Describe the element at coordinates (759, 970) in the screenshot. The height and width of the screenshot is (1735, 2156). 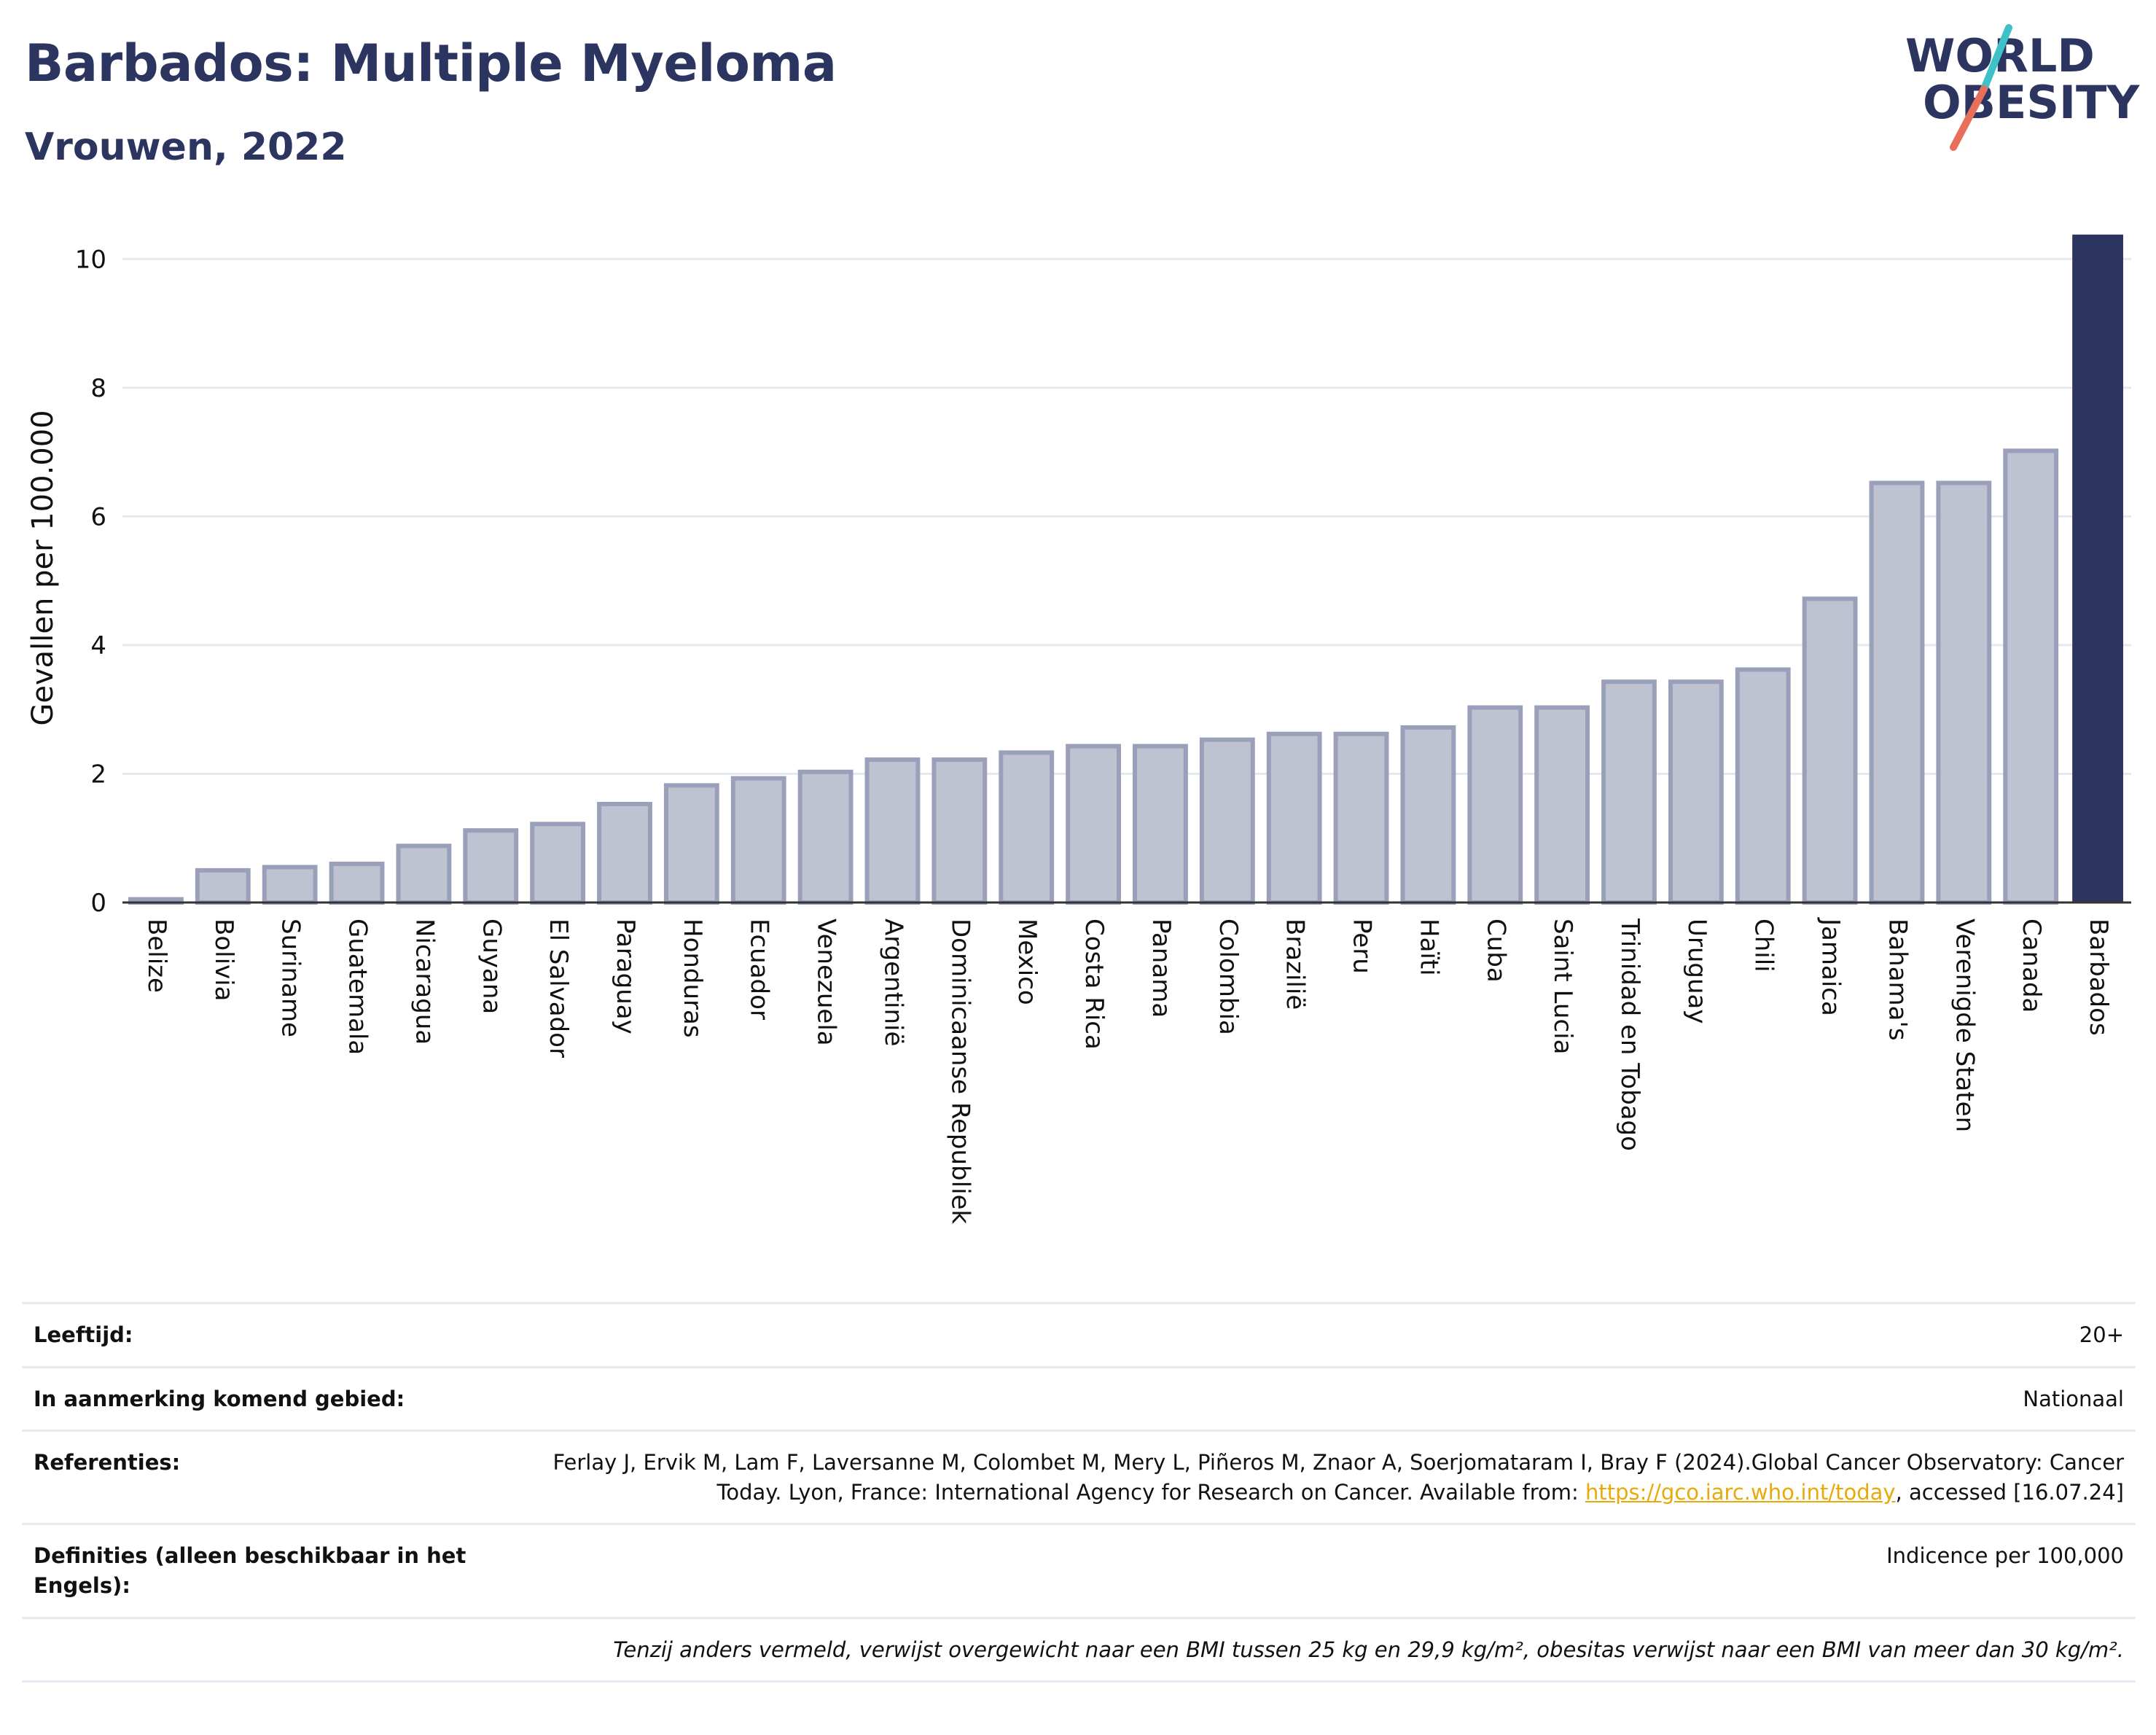
I see `x-tick-label: Ecuador` at that location.